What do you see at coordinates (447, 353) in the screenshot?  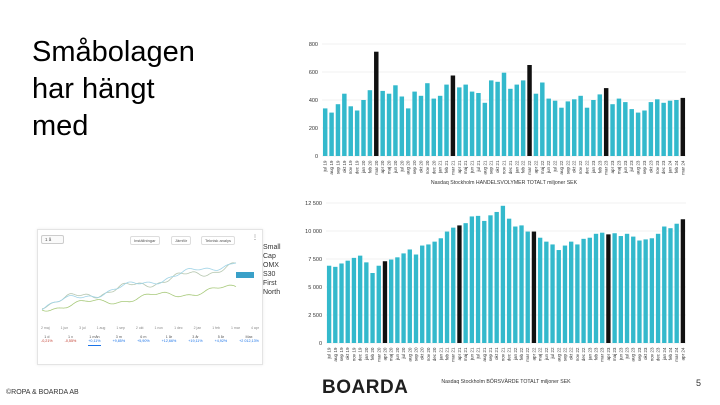 I see `x-tick-label: feb 21` at bounding box center [447, 353].